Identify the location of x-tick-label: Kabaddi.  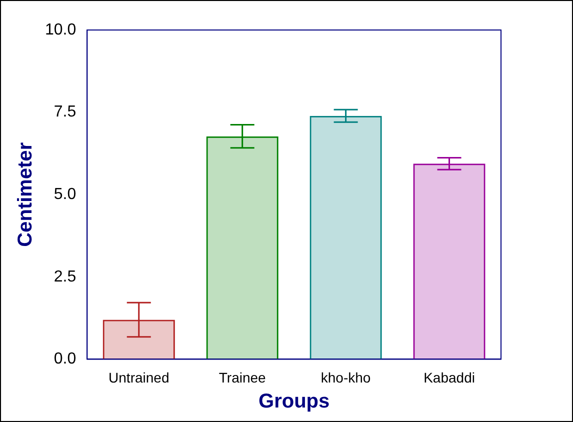
(449, 377).